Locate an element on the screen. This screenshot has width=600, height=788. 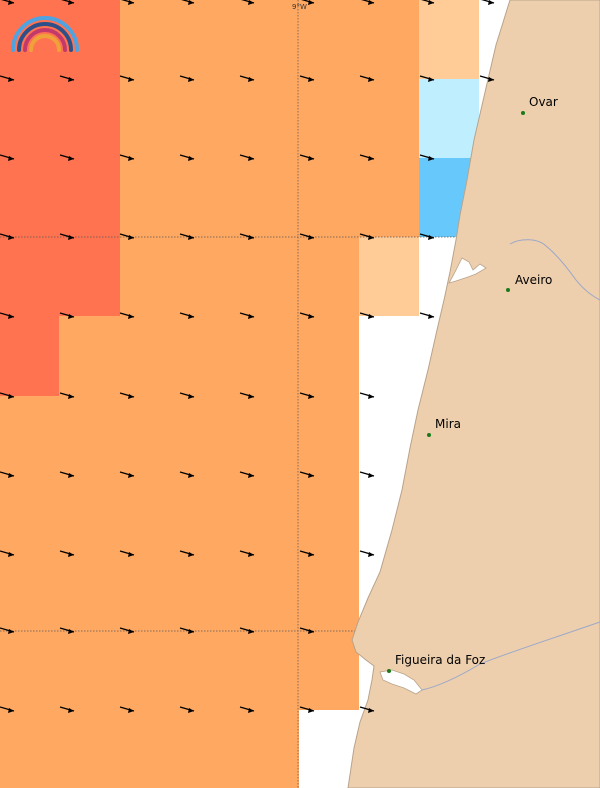
cell-pale-blue is located at coordinates (449, 118).